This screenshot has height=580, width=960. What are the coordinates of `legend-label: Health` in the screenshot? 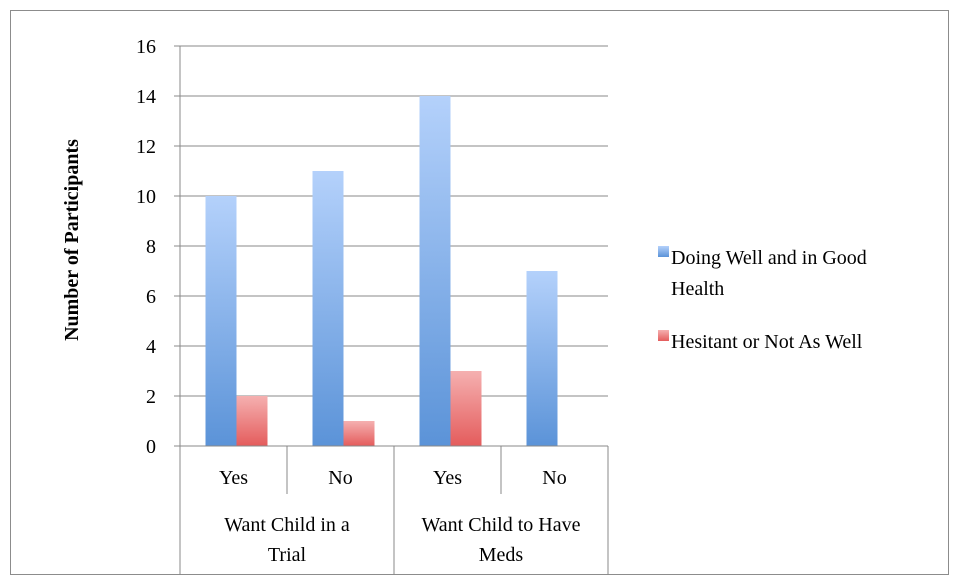 It's located at (697, 289).